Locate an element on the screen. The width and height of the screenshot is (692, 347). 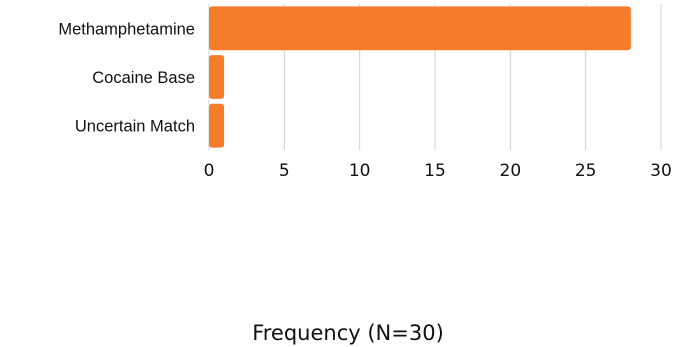
x-axis-title: Frequency (N=30) is located at coordinates (348, 333).